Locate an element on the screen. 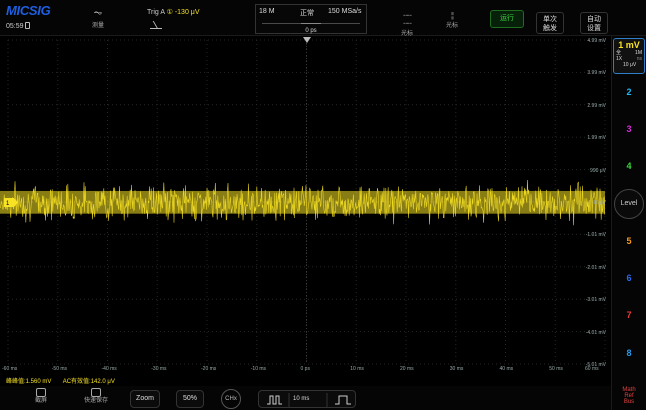  trigger-level: -130 μV is located at coordinates (187, 12).